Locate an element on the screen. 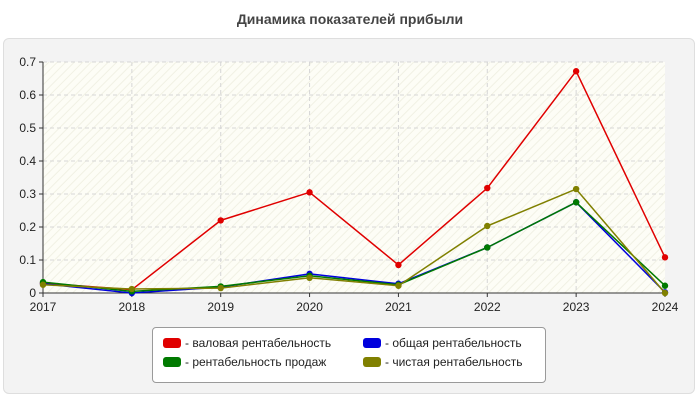 The image size is (700, 400). x-tick-label: 2024 is located at coordinates (665, 307).